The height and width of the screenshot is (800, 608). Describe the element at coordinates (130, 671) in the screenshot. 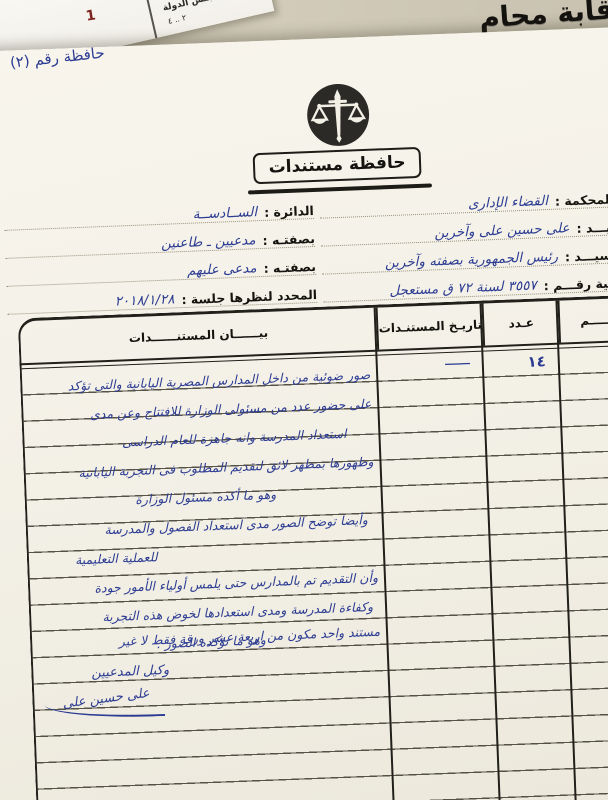

I see `signature-title: وكيل المدعيين` at that location.